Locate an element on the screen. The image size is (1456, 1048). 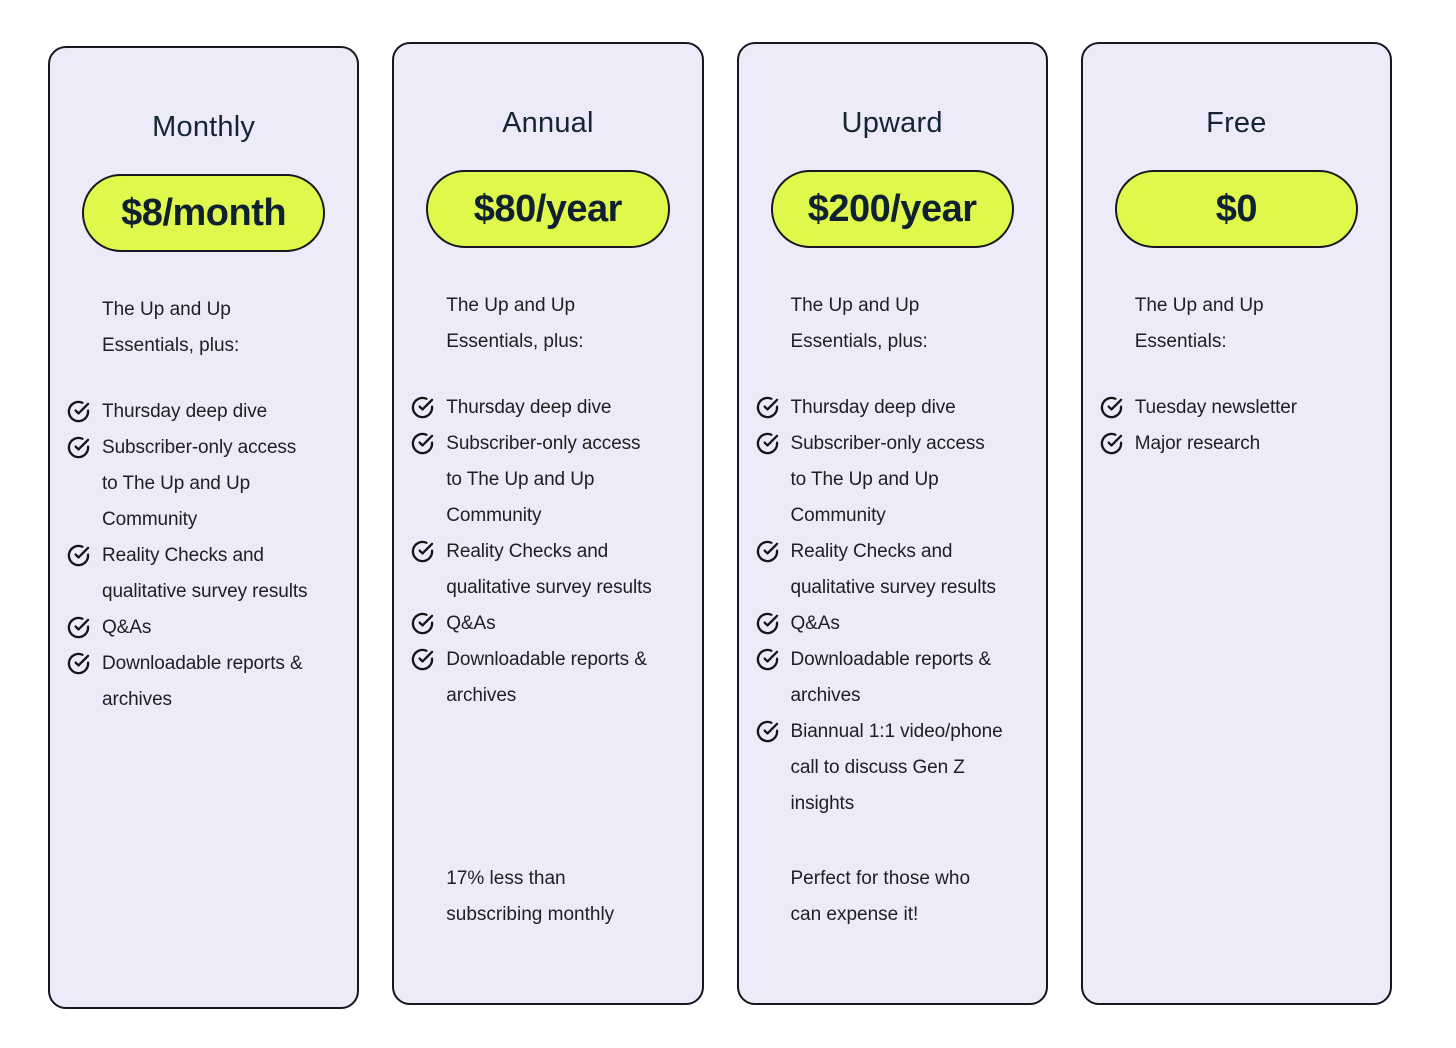
plan-note: 17% less than subscribing monthly is located at coordinates (530, 896).